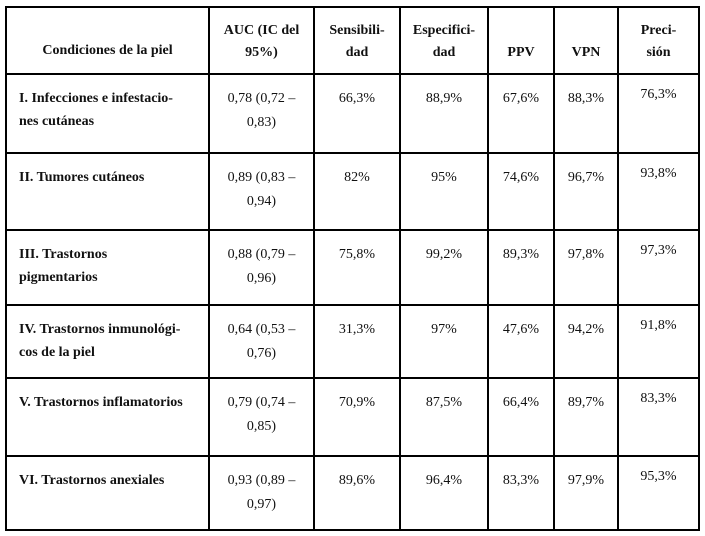 The image size is (705, 536). I want to click on cell-specificity: 97%, so click(444, 341).